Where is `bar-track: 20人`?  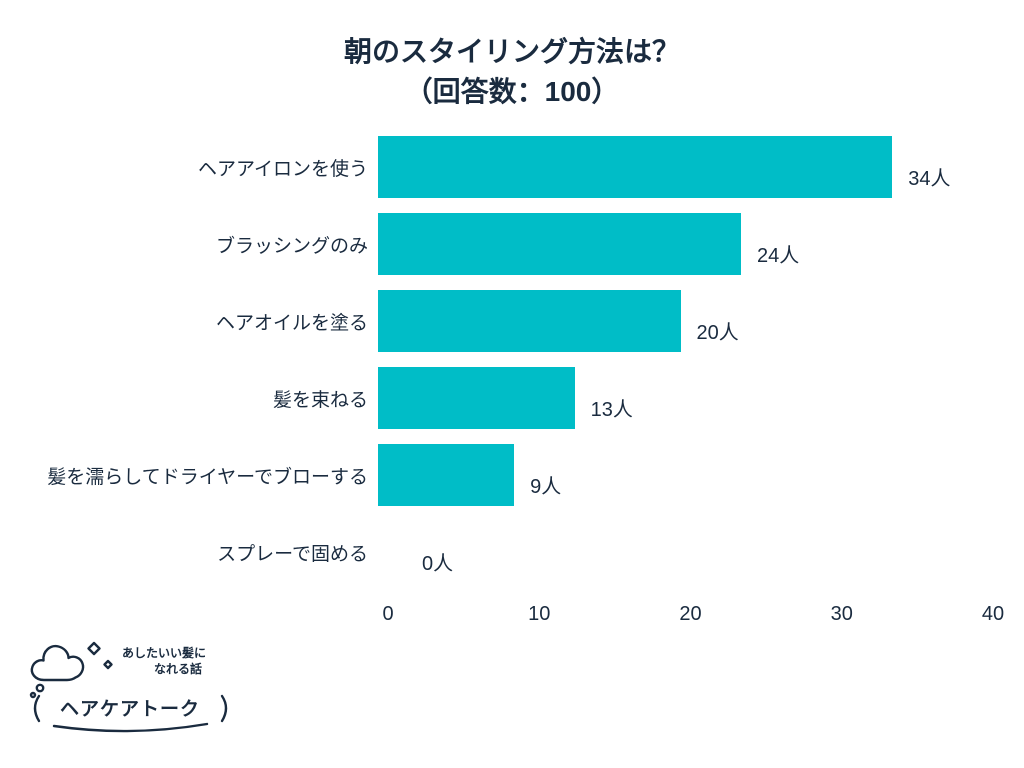 bar-track: 20人 is located at coordinates (680, 321).